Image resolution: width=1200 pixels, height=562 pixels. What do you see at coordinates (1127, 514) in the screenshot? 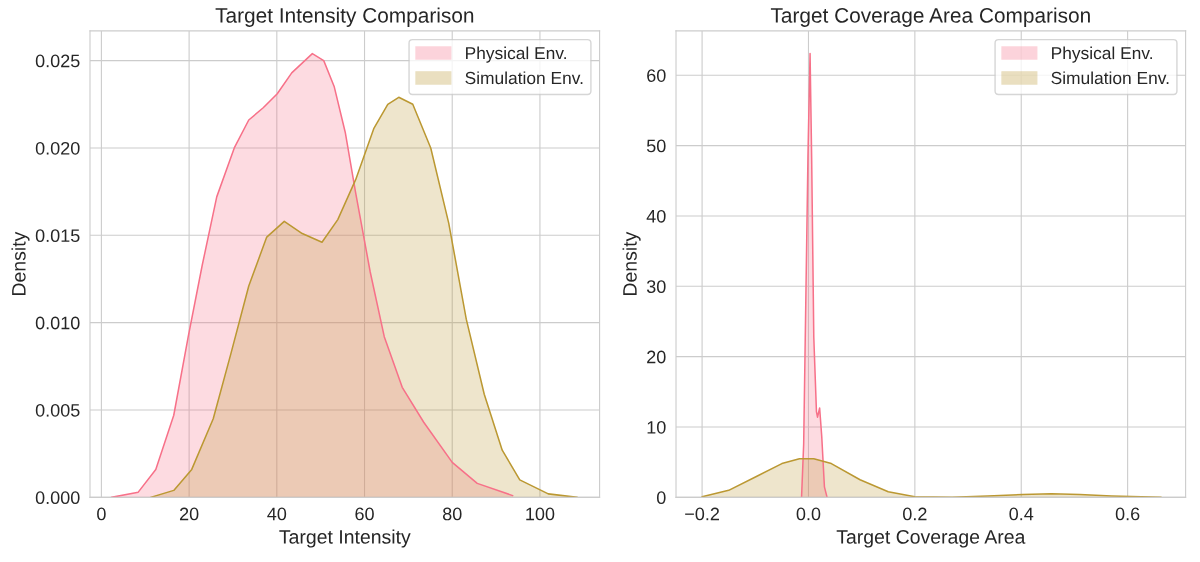
I see `x-tick-label: 0.6` at bounding box center [1127, 514].